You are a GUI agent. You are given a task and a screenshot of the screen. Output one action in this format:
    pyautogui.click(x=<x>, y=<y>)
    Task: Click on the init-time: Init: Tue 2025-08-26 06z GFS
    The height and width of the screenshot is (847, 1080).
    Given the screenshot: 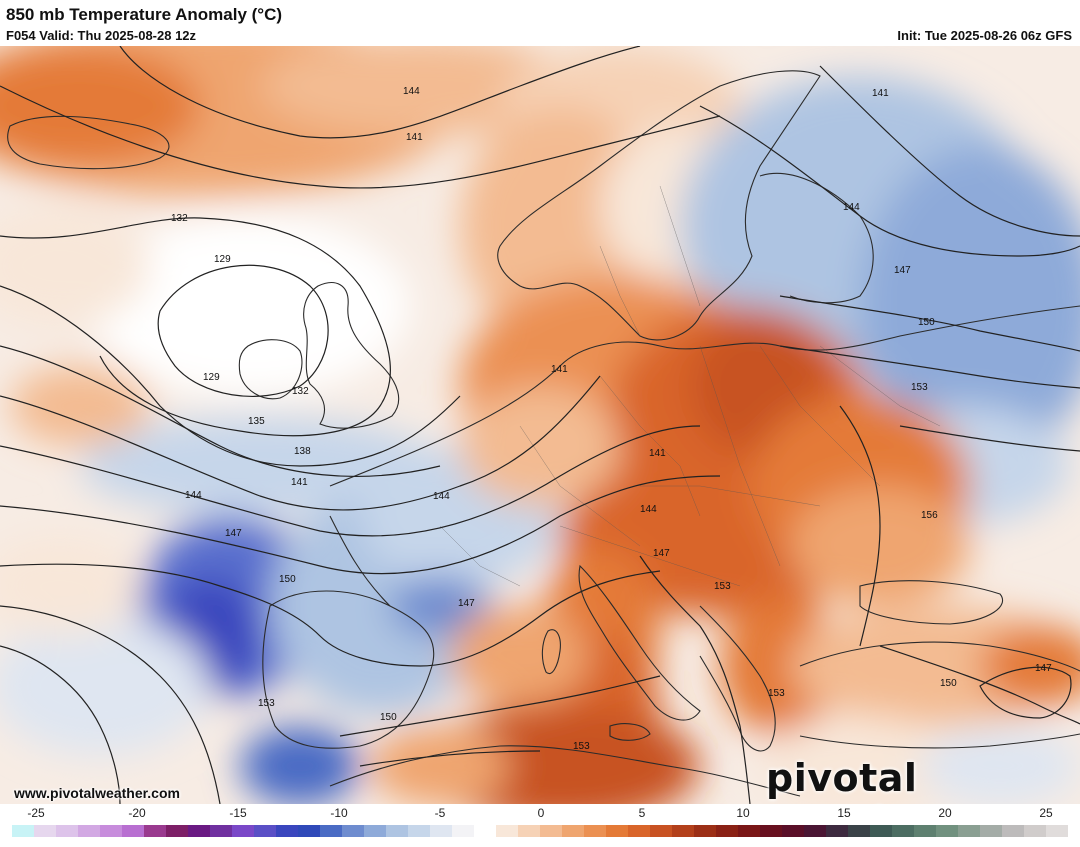 What is the action you would take?
    pyautogui.click(x=984, y=35)
    